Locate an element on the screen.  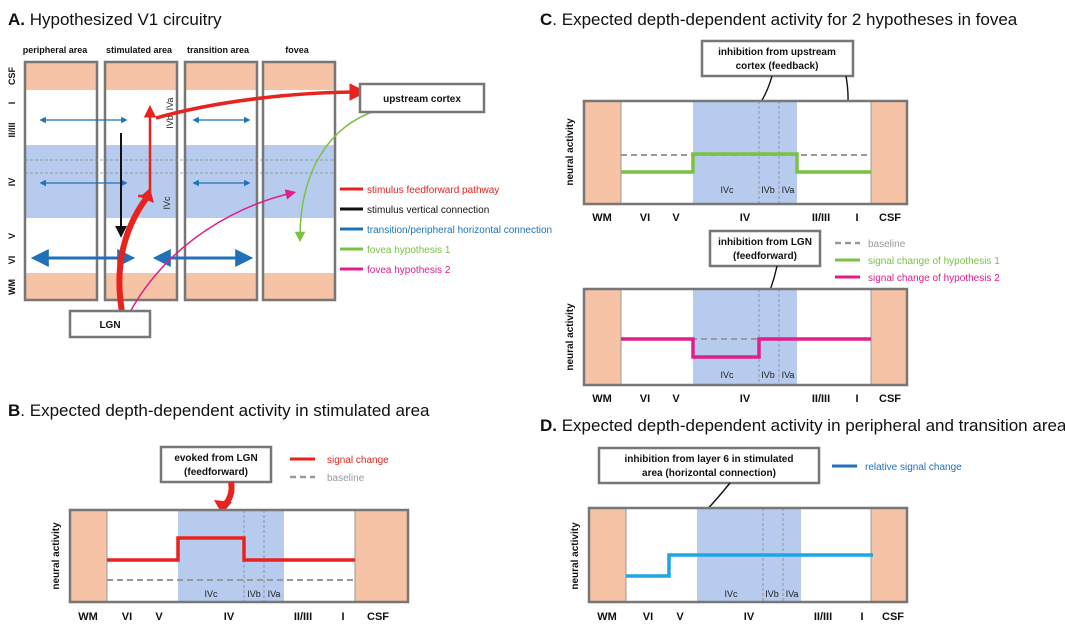
panel-a-title: A. Hypothesized V1 circuitry is located at coordinates (115, 19).